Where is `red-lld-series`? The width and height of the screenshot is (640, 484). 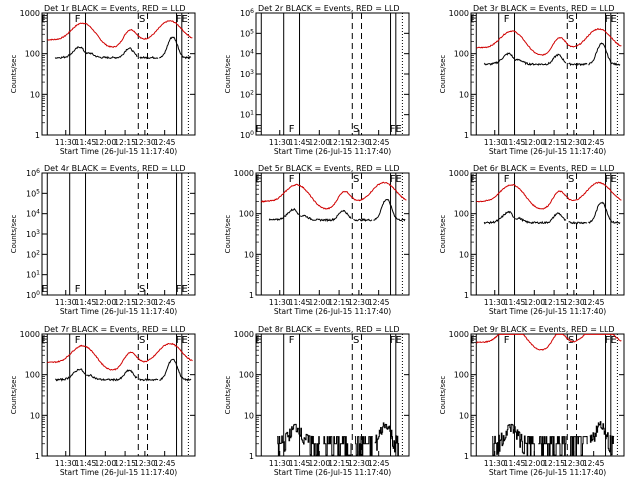 red-lld-series is located at coordinates (120, 356).